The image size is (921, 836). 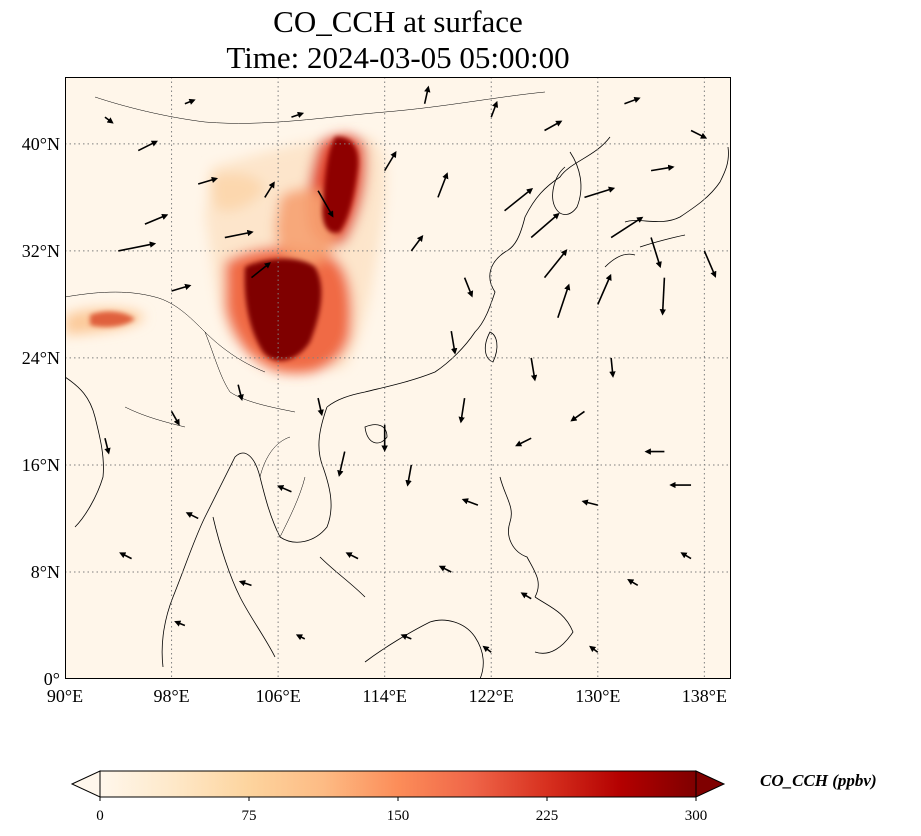 I want to click on coastline-taiwan, so click(x=491, y=347).